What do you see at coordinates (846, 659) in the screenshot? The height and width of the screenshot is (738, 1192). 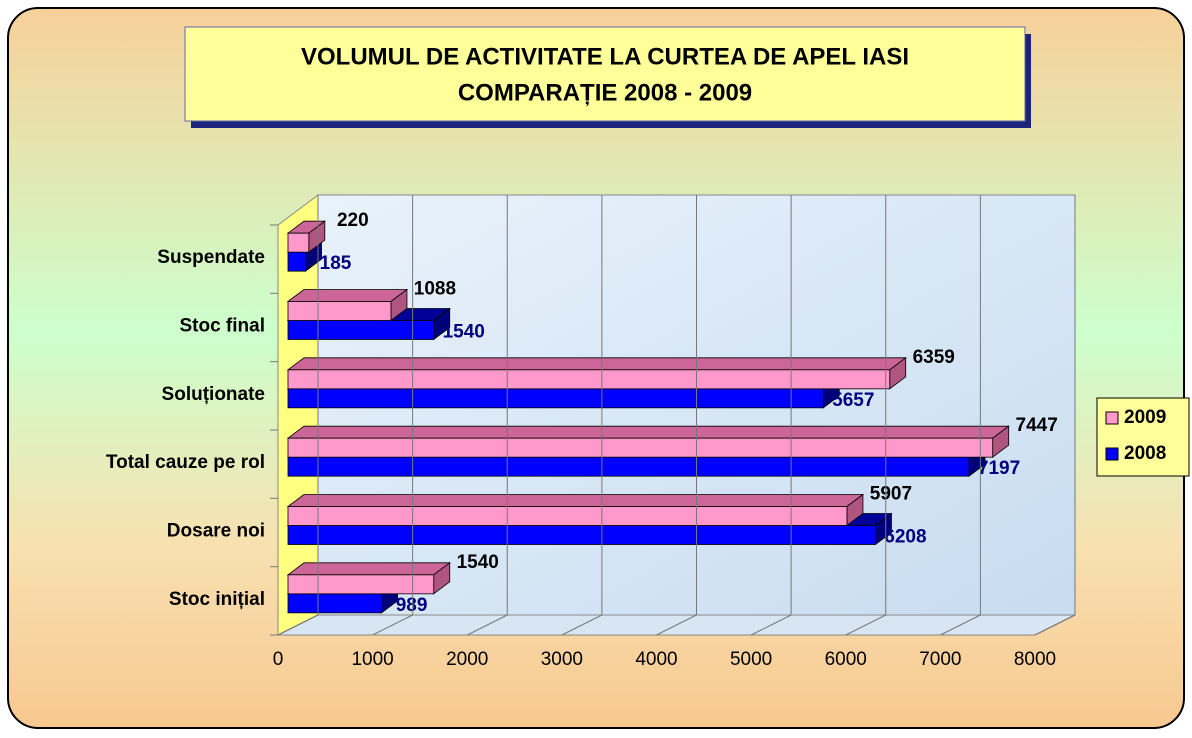 I see `x-tick-label: 6000` at bounding box center [846, 659].